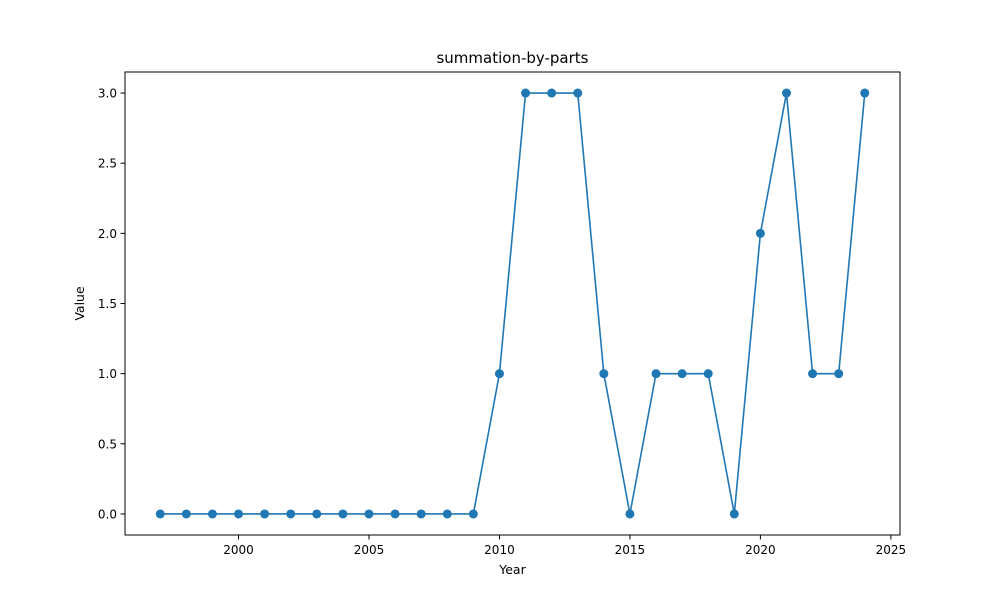 This screenshot has height=600, width=1000. Describe the element at coordinates (107, 234) in the screenshot. I see `y-tick-label: 2.0` at that location.